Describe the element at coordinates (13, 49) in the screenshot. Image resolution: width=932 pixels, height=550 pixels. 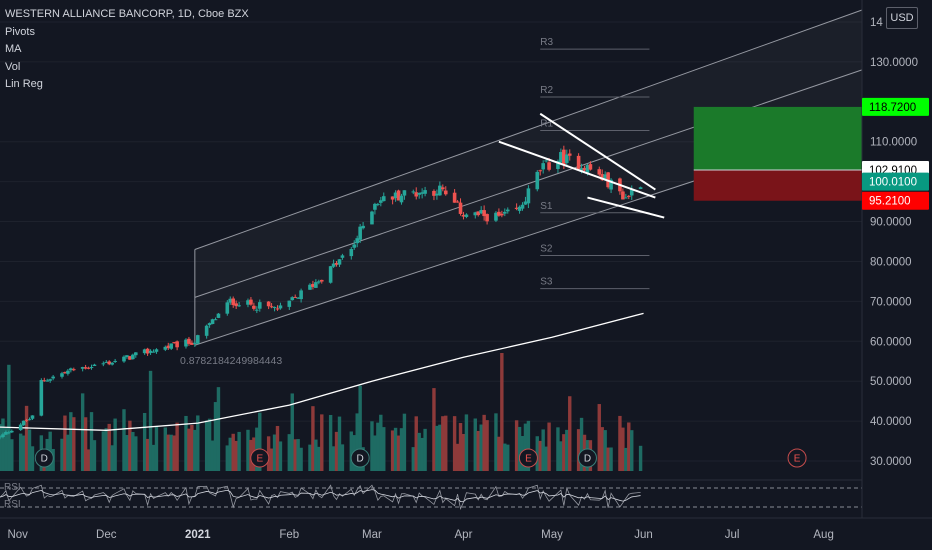
I see `indicator-ma: MA` at that location.